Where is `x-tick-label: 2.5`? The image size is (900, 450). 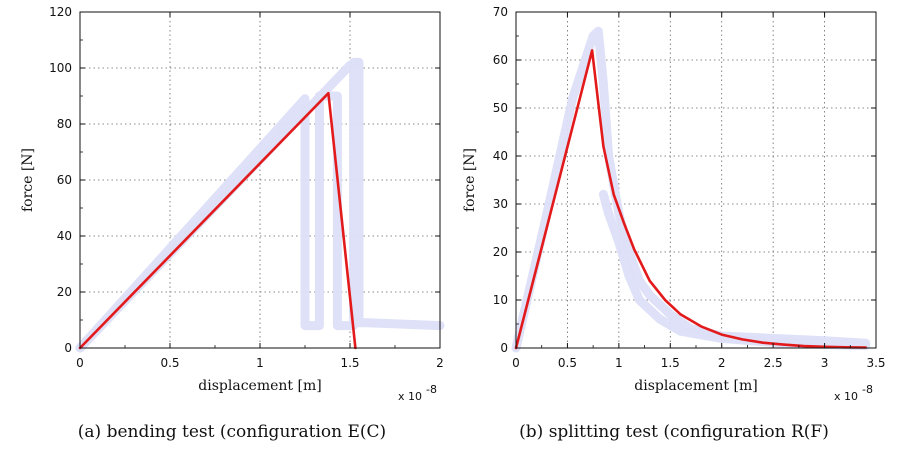 x-tick-label: 2.5 is located at coordinates (773, 363).